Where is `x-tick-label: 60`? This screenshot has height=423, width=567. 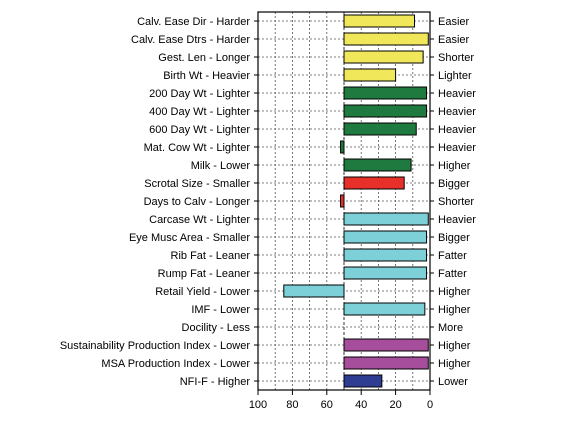
x-tick-label: 60 is located at coordinates (327, 405).